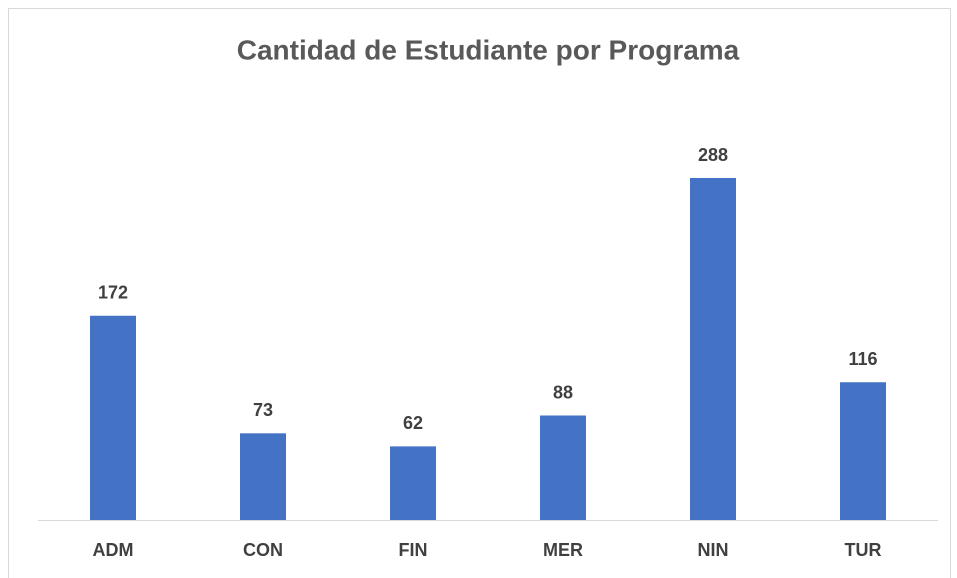 The image size is (957, 578). I want to click on x-tick-label: TUR, so click(863, 550).